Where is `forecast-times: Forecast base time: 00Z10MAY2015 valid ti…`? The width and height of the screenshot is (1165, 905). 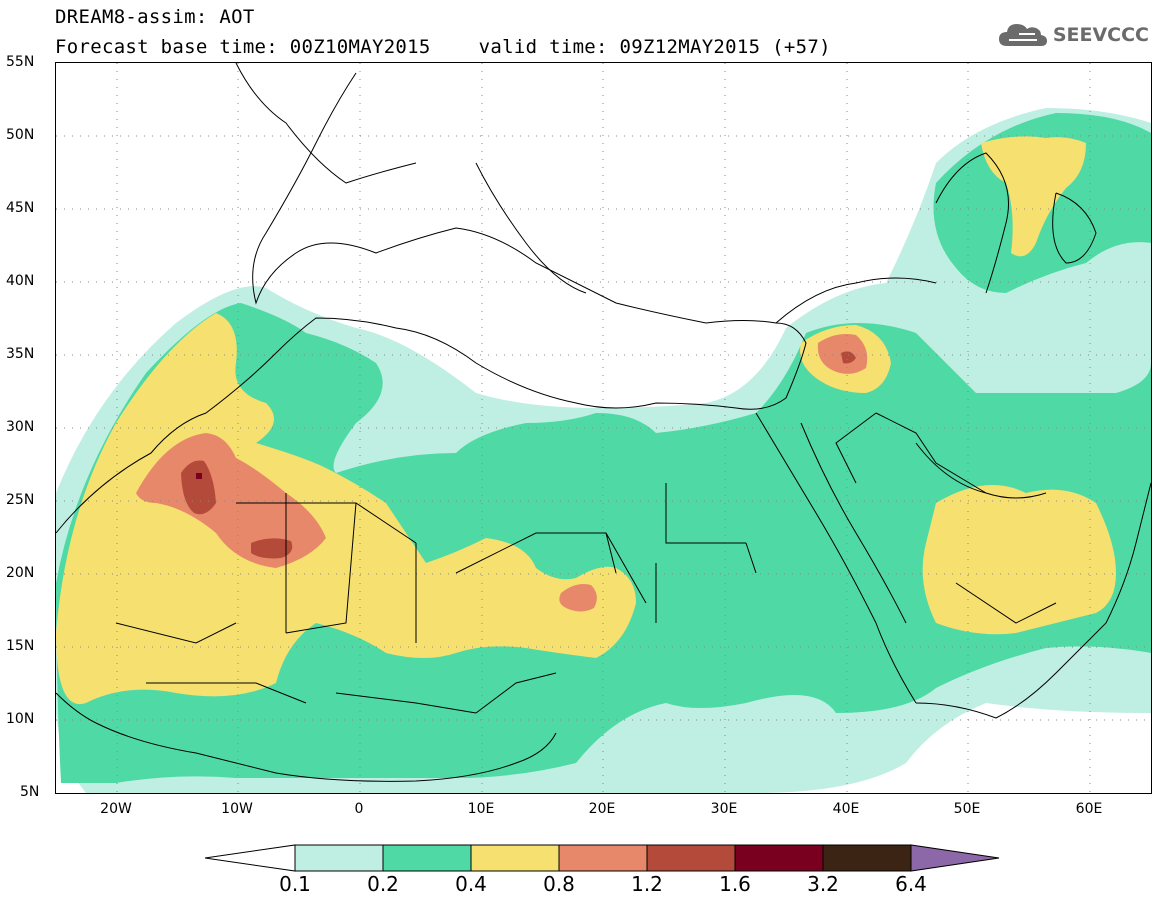 forecast-times: Forecast base time: 00Z10MAY2015 valid ti… is located at coordinates (443, 47).